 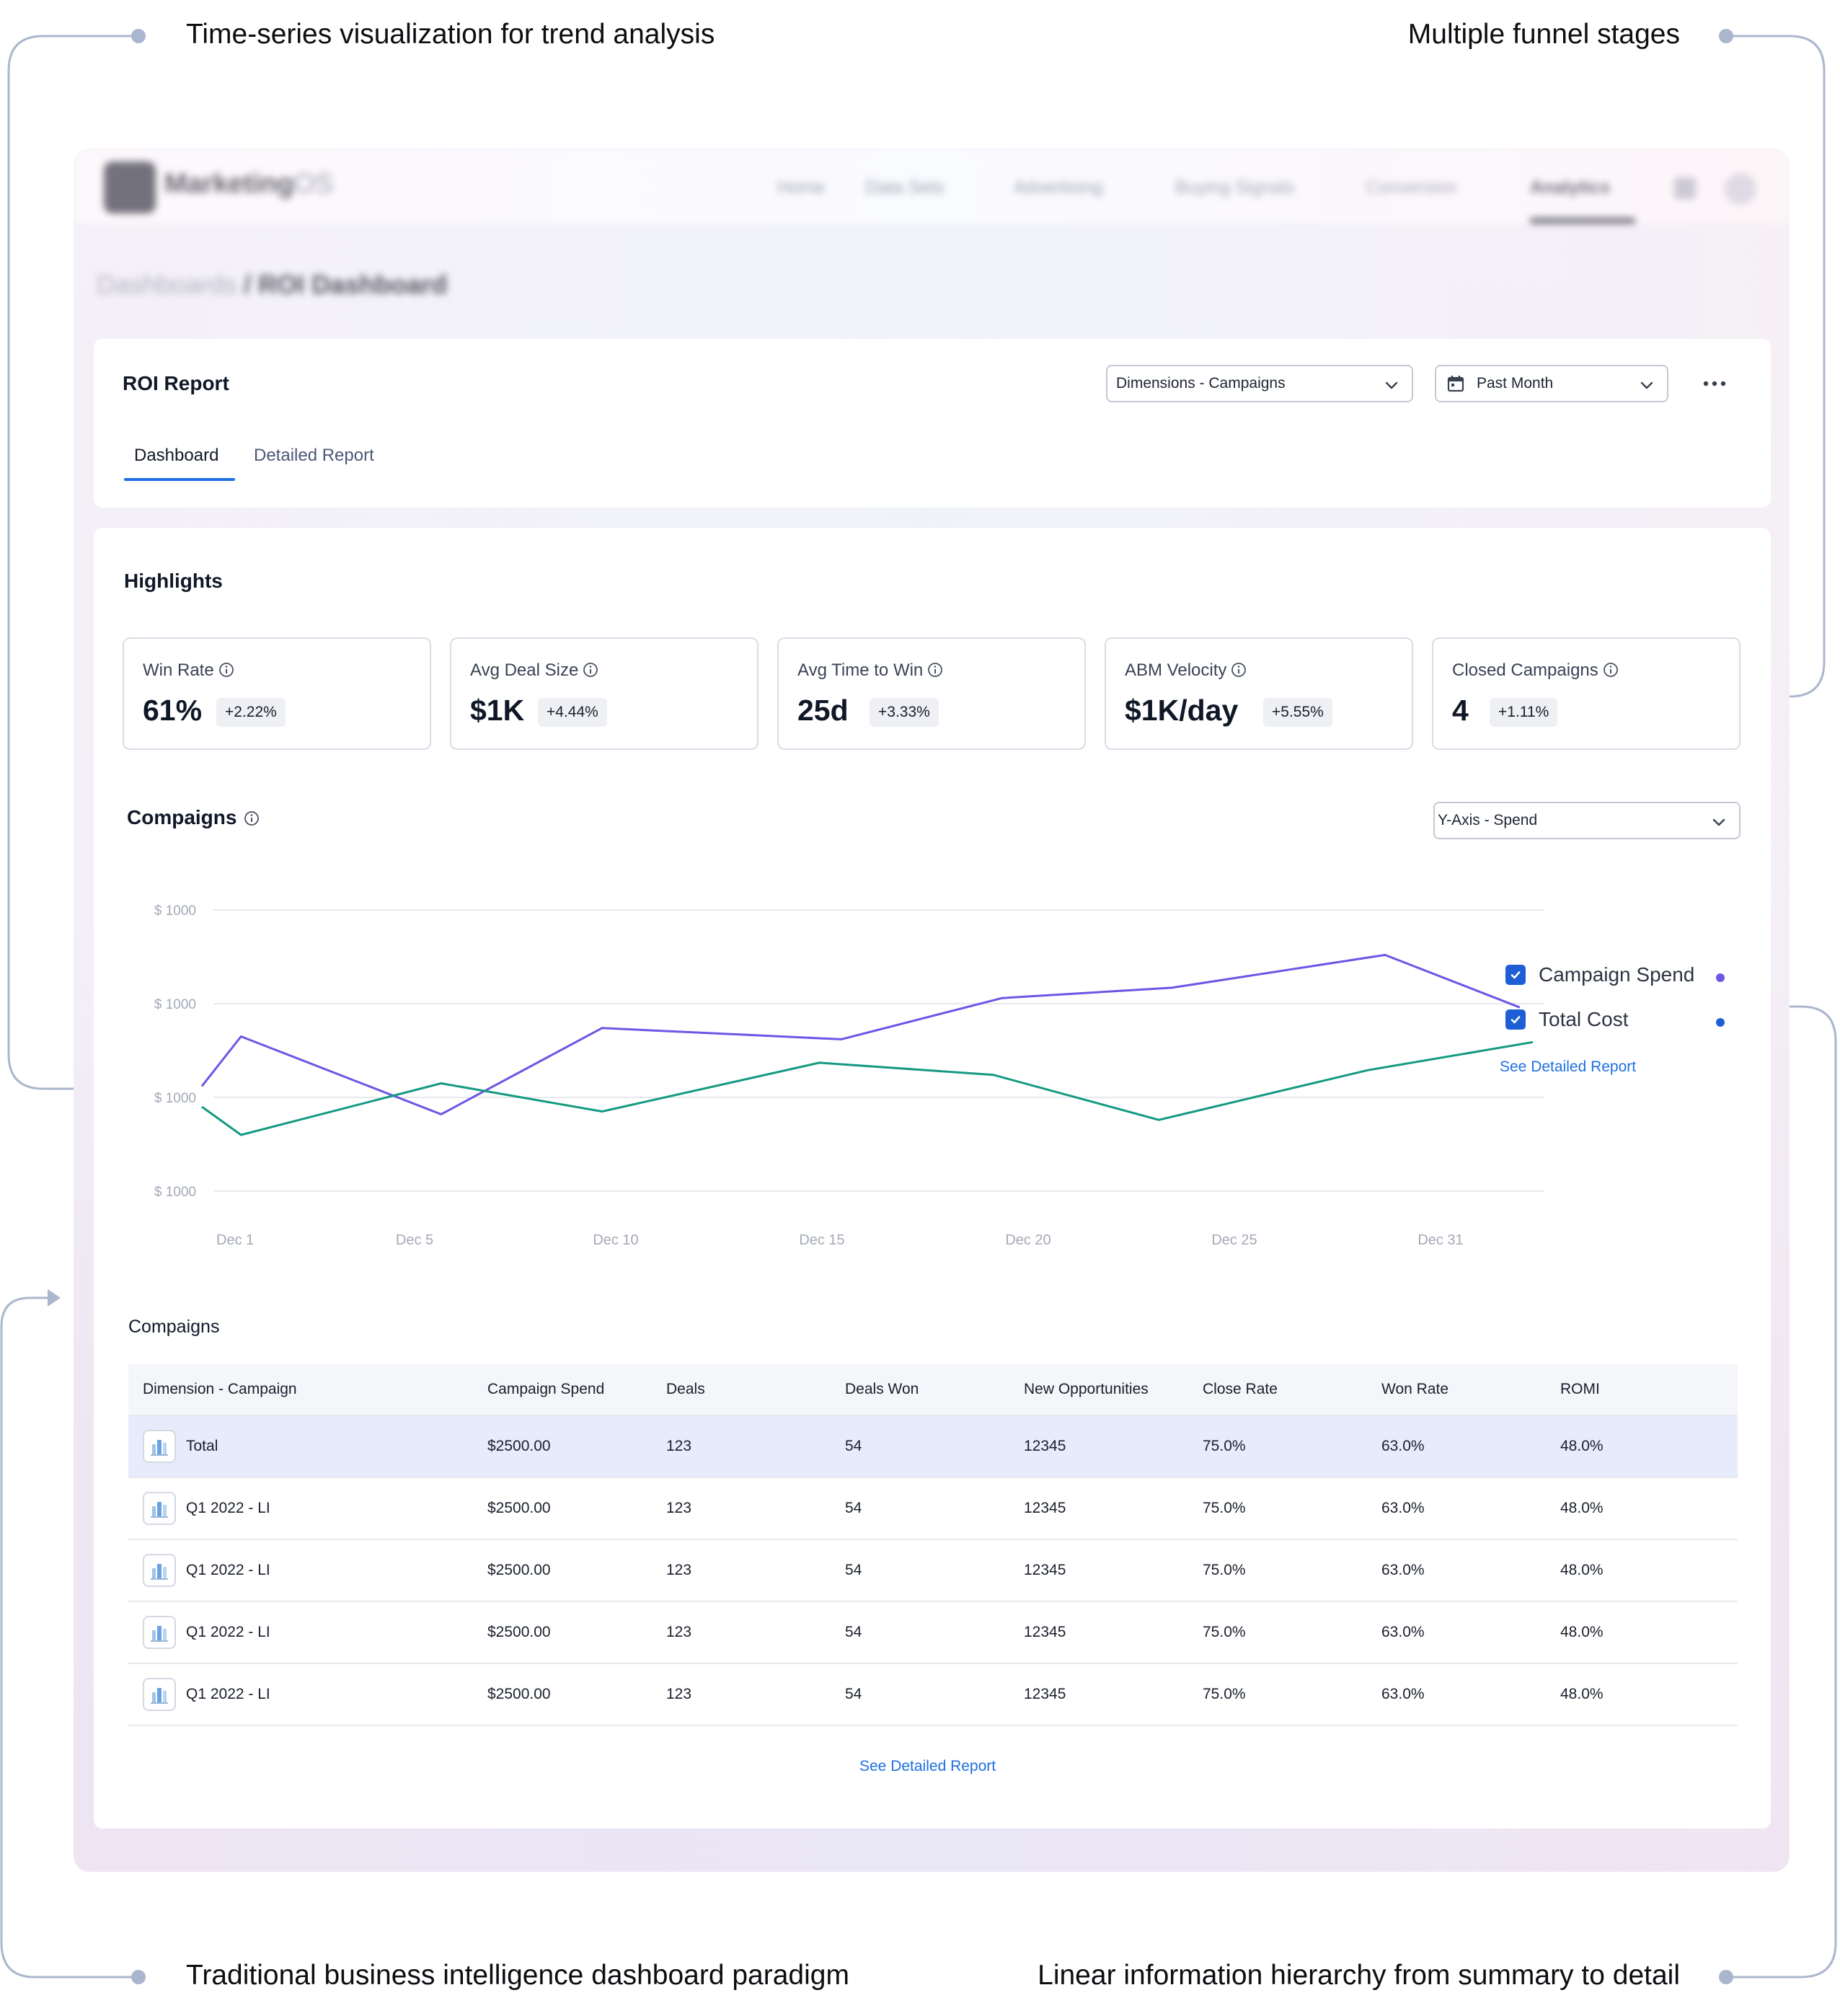 What do you see at coordinates (314, 455) in the screenshot?
I see `tab-detailed-report: Detailed Report` at bounding box center [314, 455].